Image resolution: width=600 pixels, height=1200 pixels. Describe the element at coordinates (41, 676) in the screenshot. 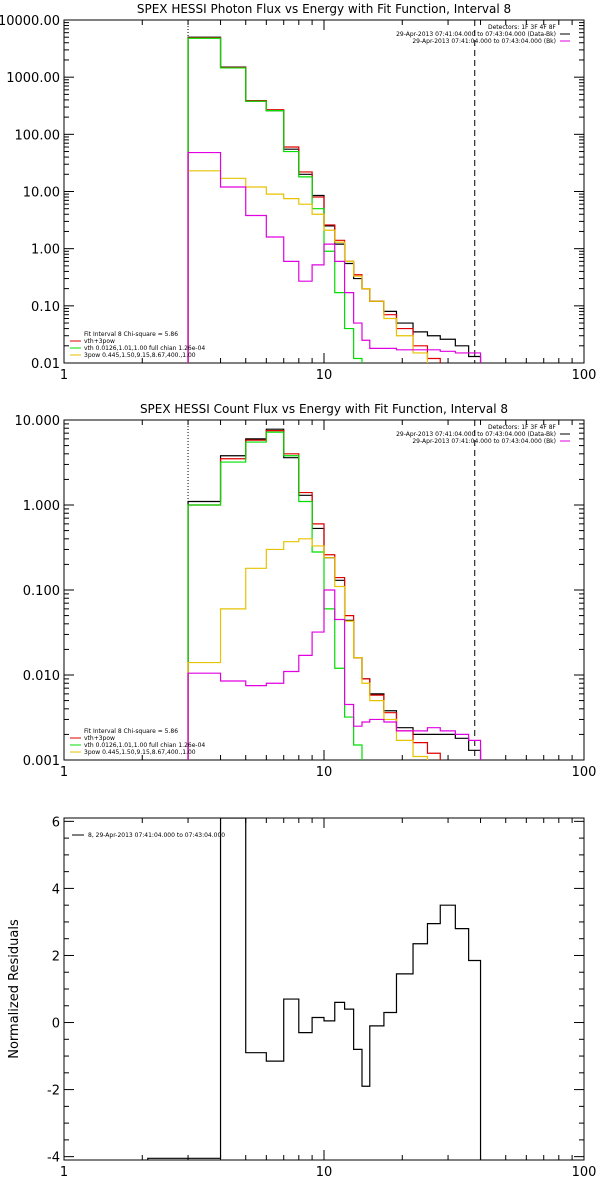

I see `y-tick-label: 0.010` at that location.